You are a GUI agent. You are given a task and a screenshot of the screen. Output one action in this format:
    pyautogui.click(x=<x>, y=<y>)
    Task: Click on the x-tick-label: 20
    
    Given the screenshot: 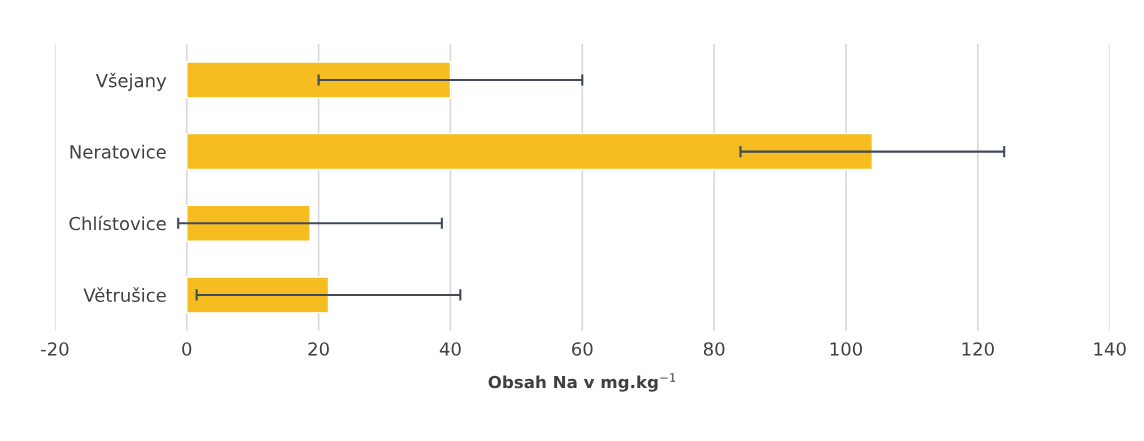 What is the action you would take?
    pyautogui.click(x=318, y=349)
    